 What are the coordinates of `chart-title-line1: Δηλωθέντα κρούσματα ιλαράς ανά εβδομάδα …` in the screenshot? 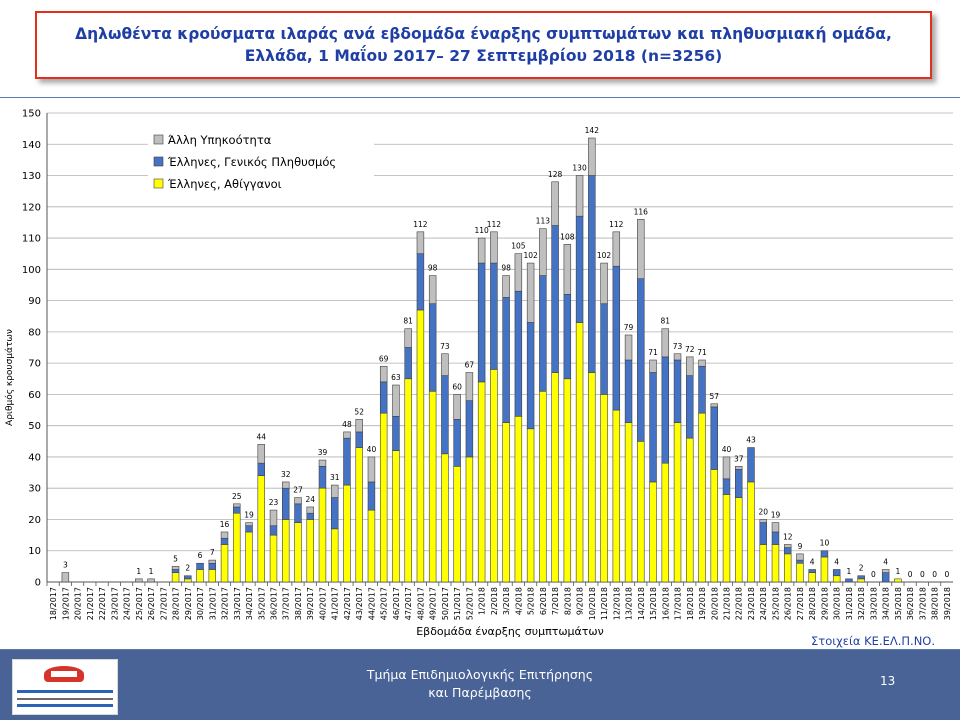 It's located at (483, 34).